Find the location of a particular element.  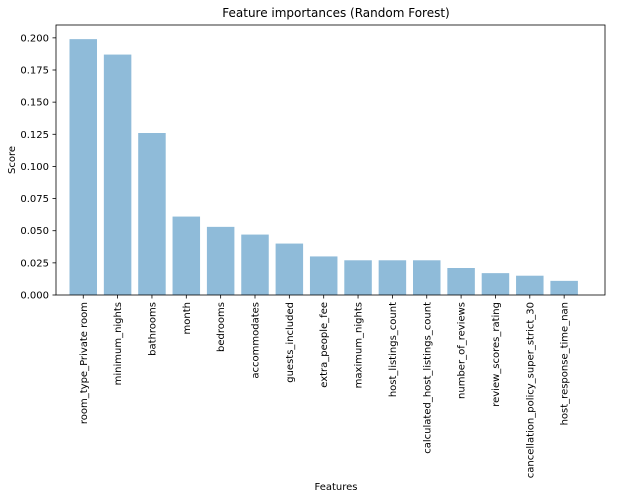

x-tick-label: guests_included is located at coordinates (290, 342).